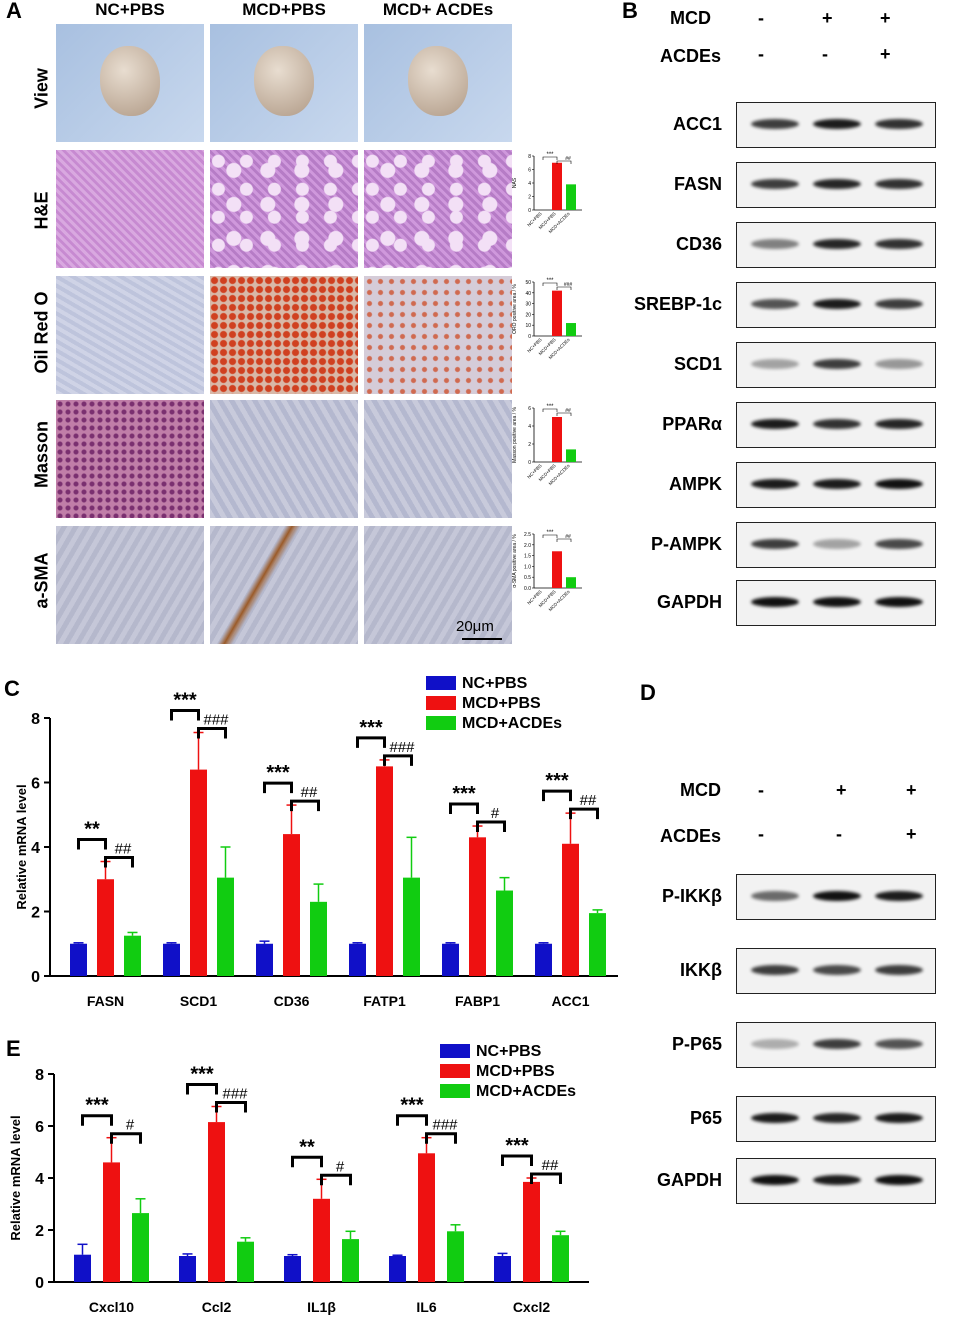 The image size is (955, 1319). I want to click on mini-sig-label-2: ##, so click(568, 537).